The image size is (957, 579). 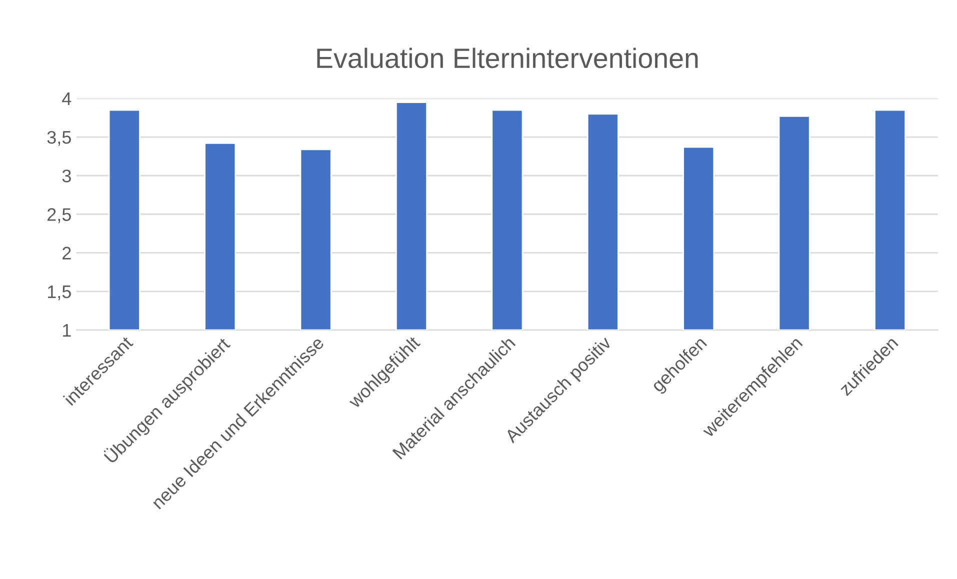 I want to click on y-tick-label: 1, so click(x=67, y=330).